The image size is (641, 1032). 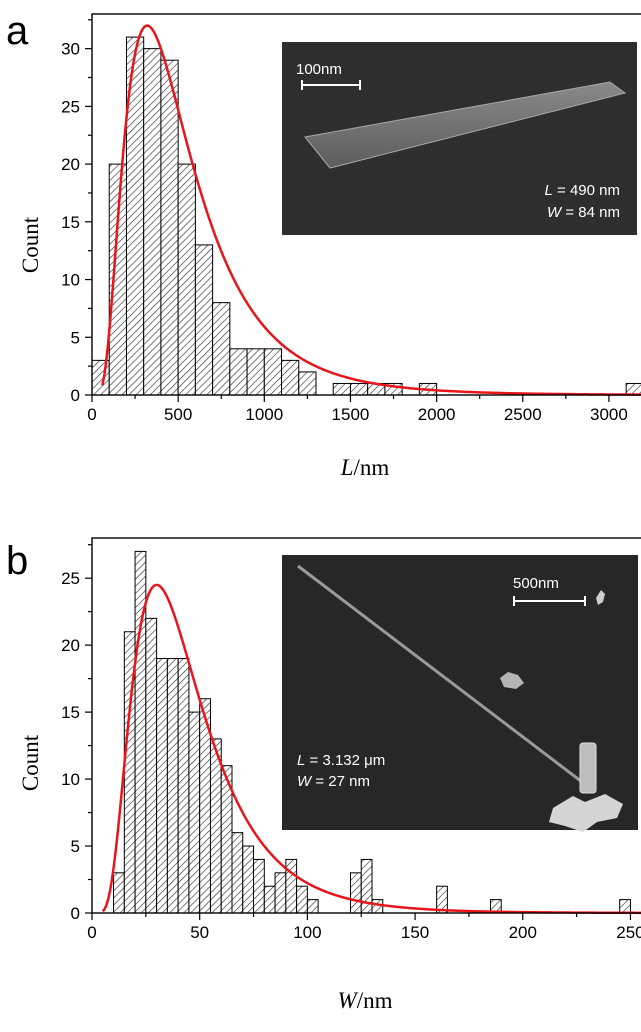 I want to click on panel-b-pillar, so click(x=588, y=768).